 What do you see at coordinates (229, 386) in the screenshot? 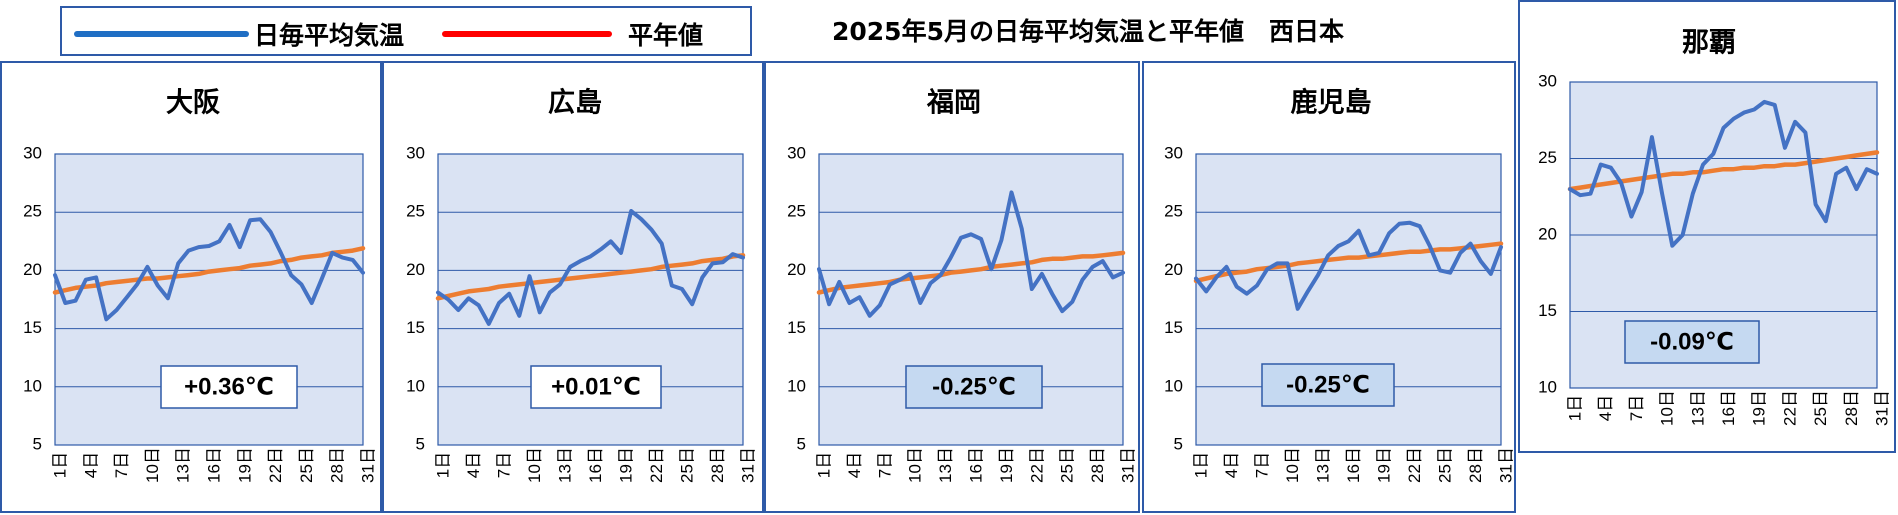
I see `anomaly-label: +0.36℃` at bounding box center [229, 386].